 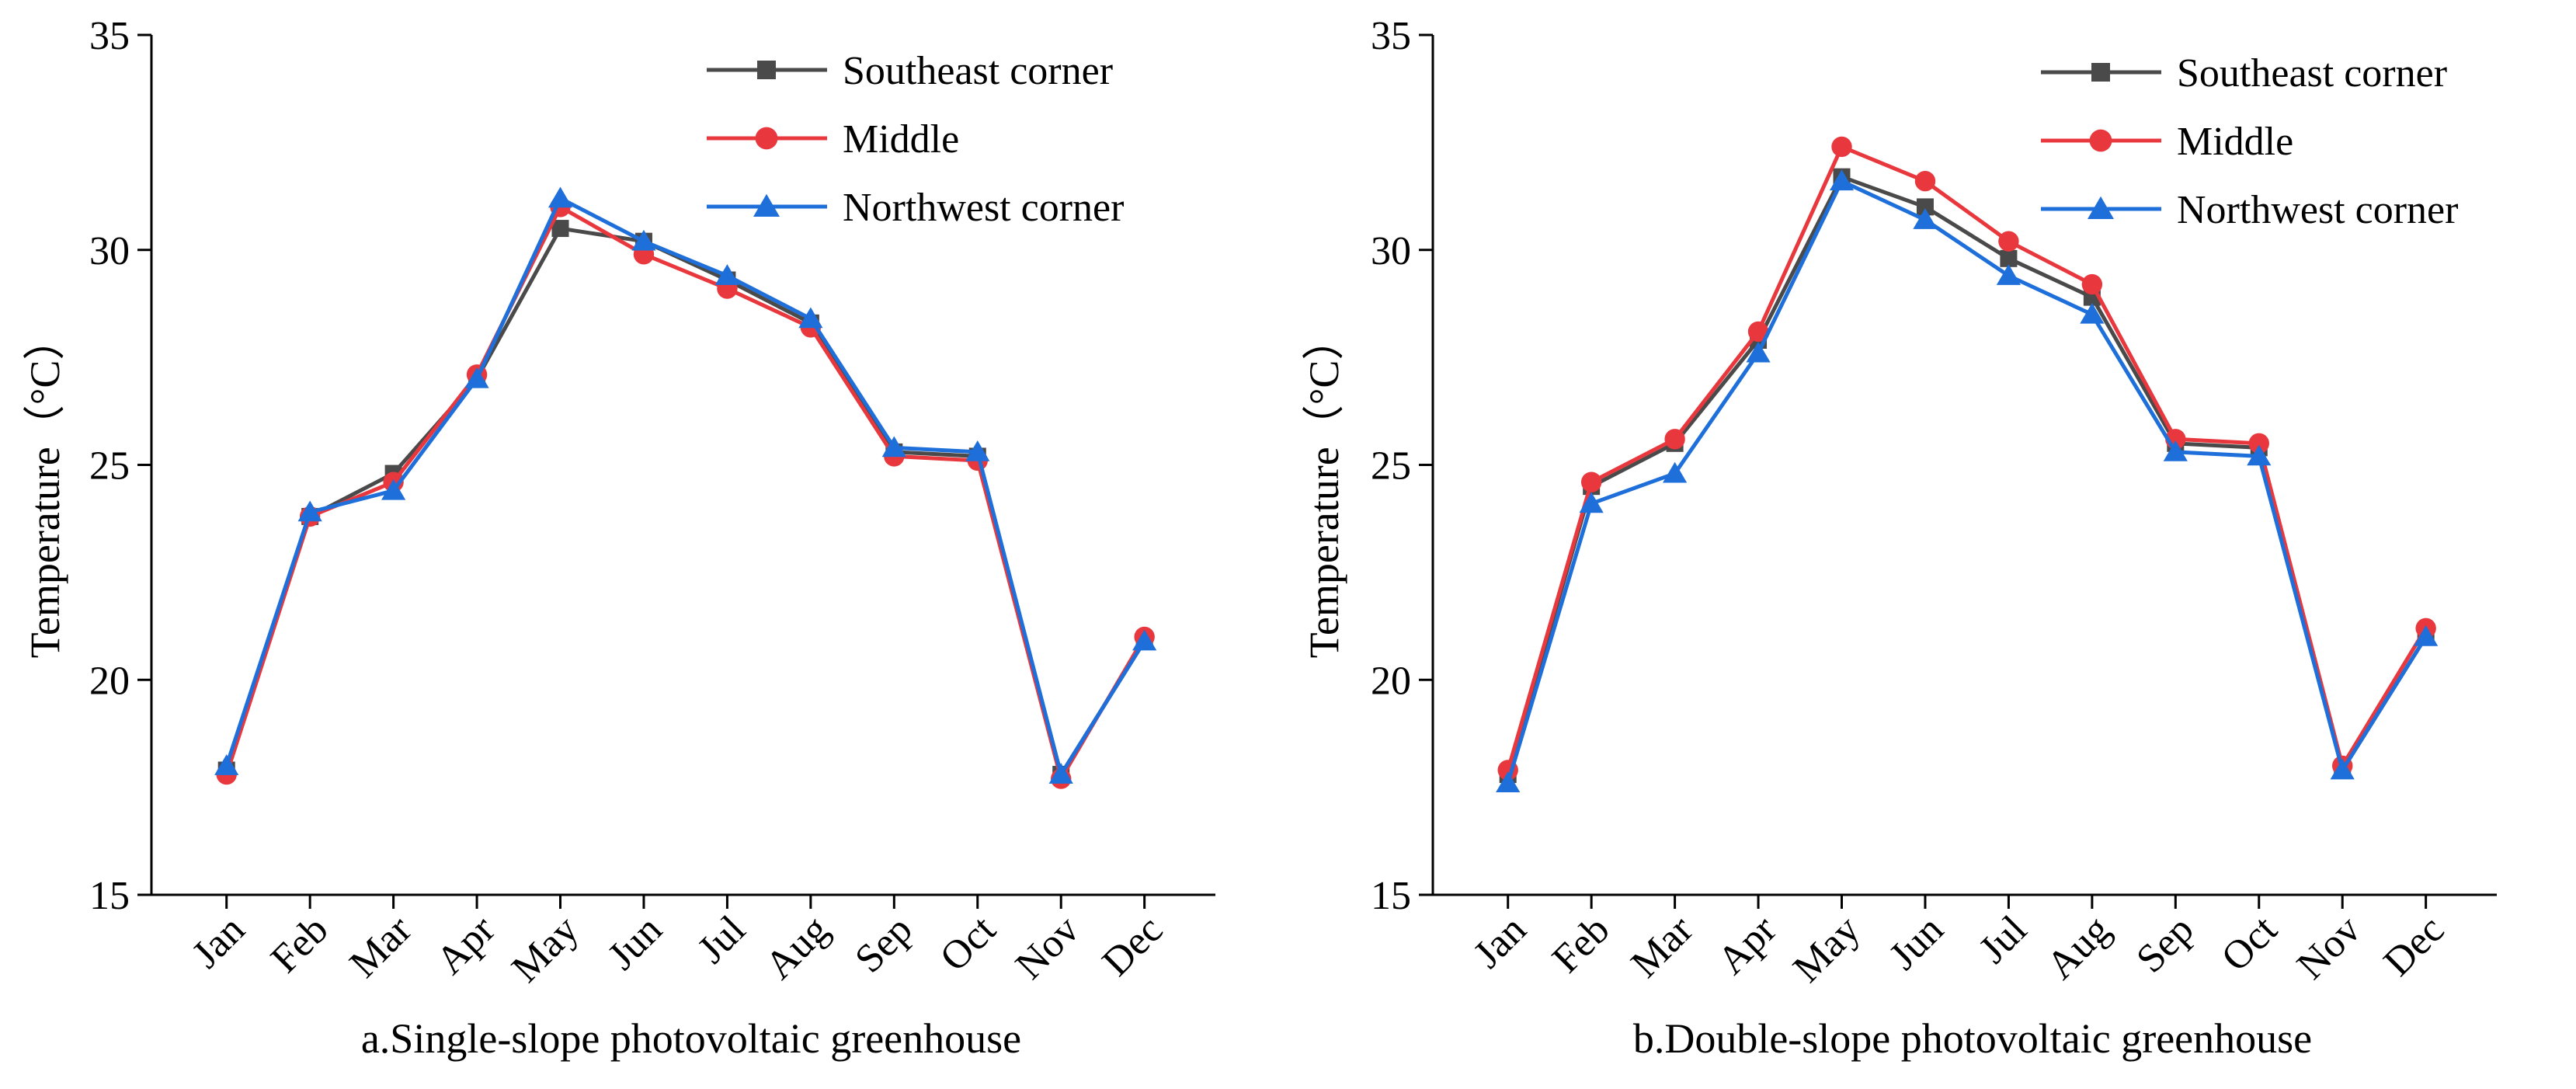 What do you see at coordinates (2079, 948) in the screenshot?
I see `x-tick-label: Aug` at bounding box center [2079, 948].